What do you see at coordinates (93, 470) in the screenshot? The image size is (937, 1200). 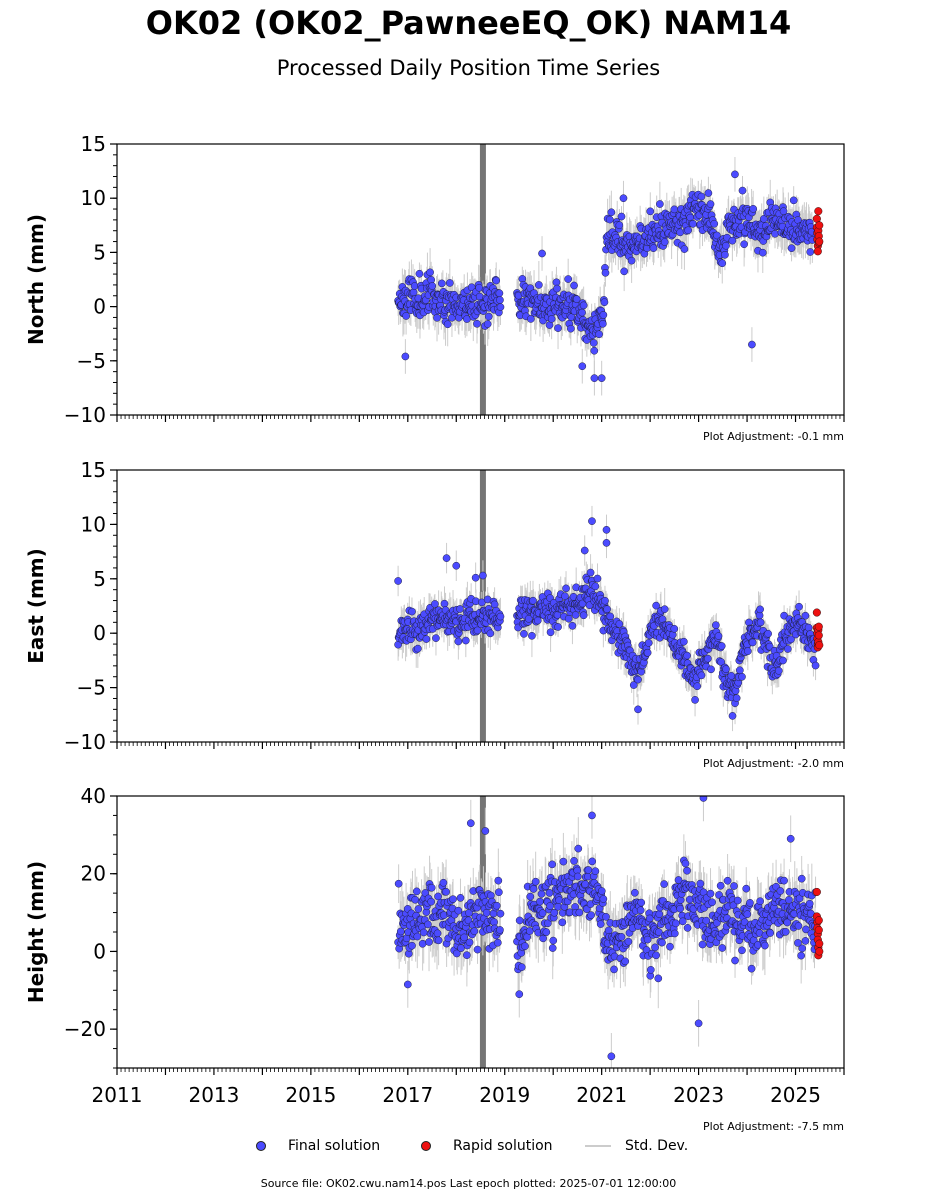 I see `y-tick-label: 15` at bounding box center [93, 470].